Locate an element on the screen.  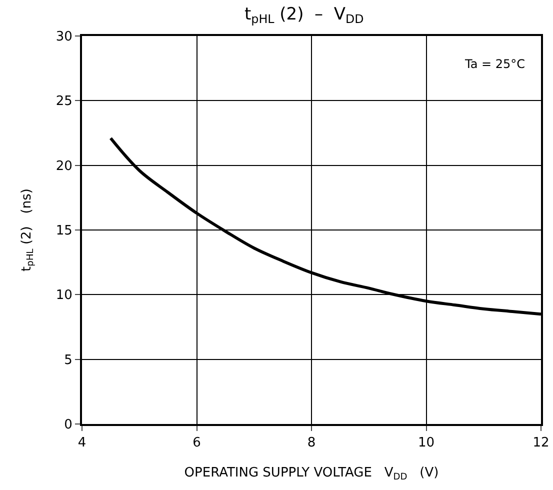
x-tick-label: 8 is located at coordinates (311, 443).